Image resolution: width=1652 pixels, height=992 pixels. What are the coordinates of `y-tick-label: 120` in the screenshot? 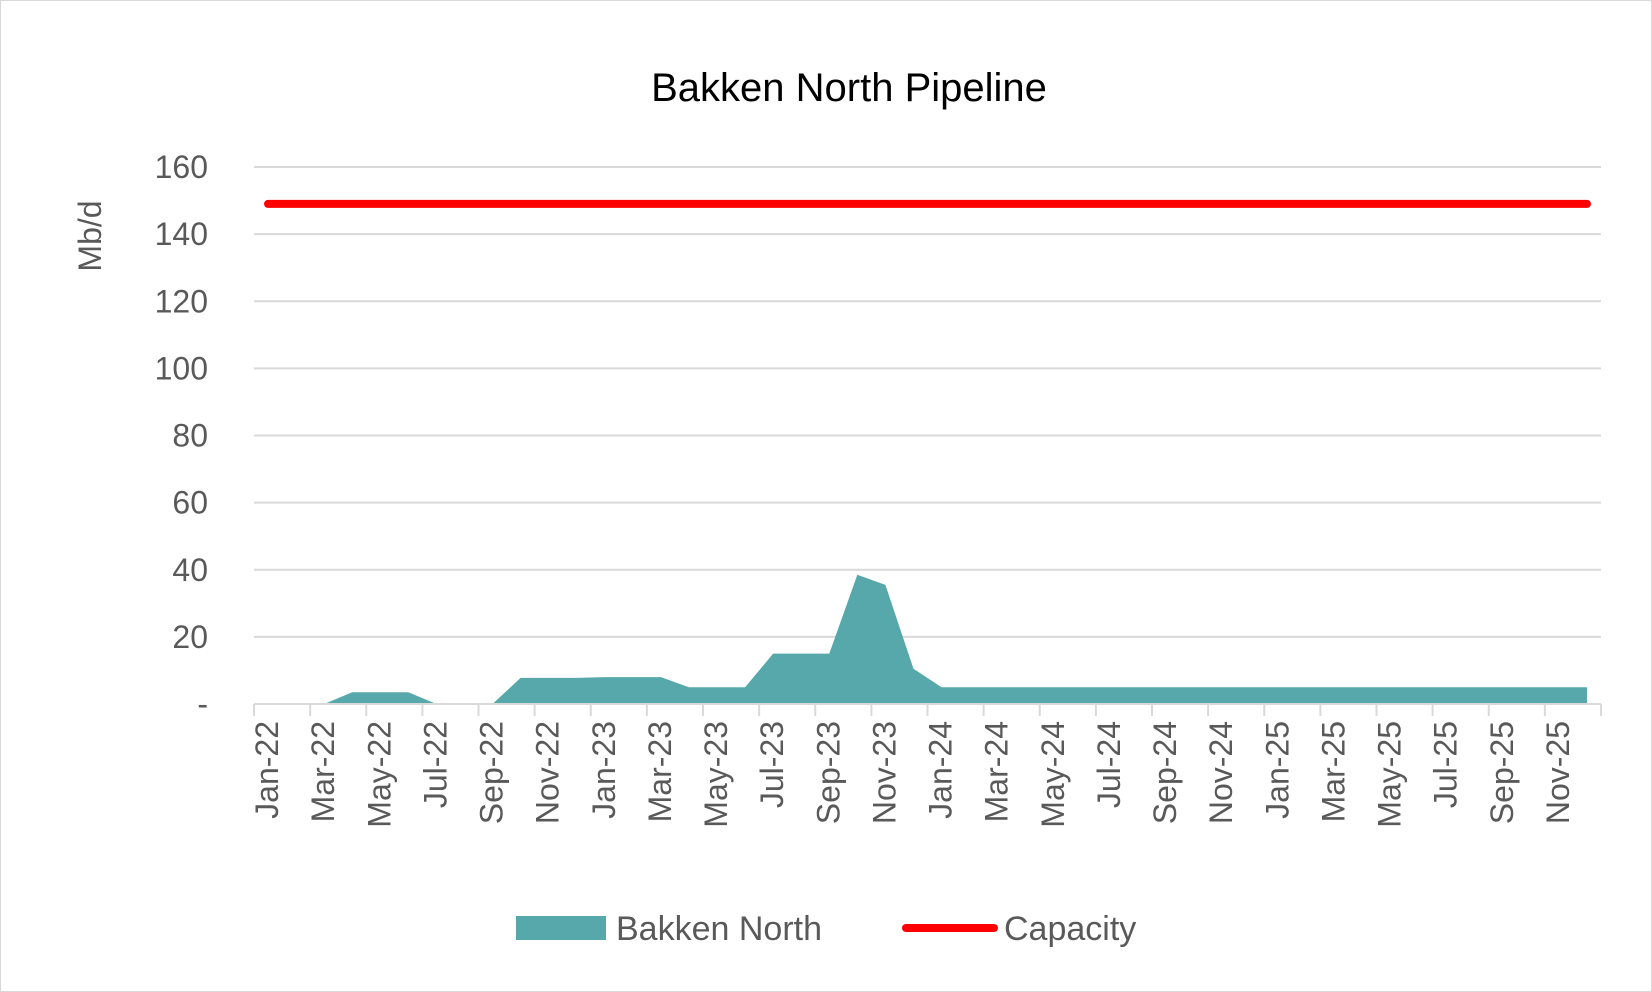 It's located at (181, 301).